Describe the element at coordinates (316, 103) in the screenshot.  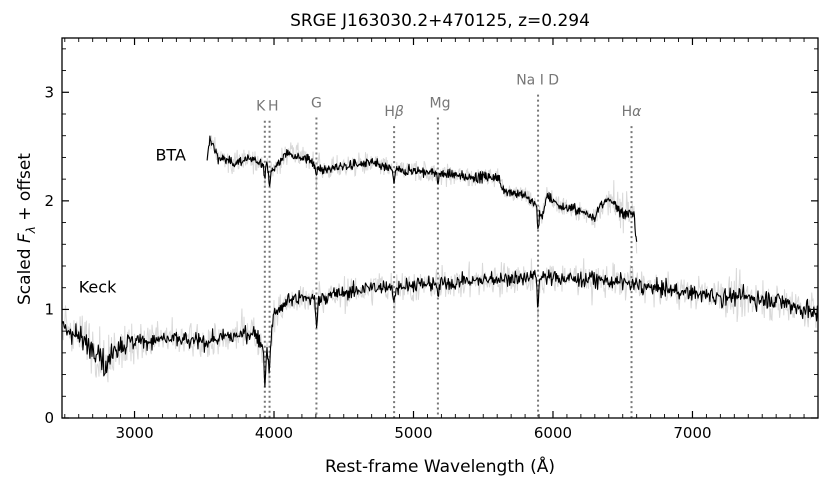
I see `line-marker-label: G` at that location.